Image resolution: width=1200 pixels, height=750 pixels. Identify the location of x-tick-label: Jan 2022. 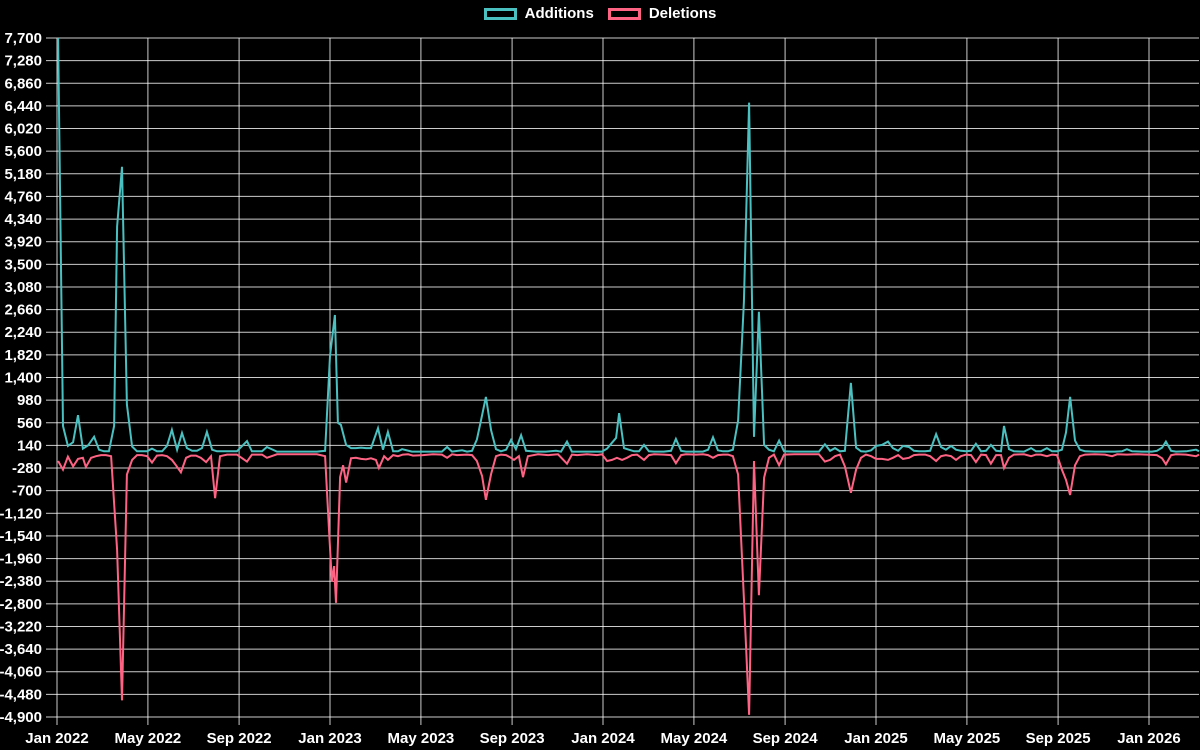
(56, 738).